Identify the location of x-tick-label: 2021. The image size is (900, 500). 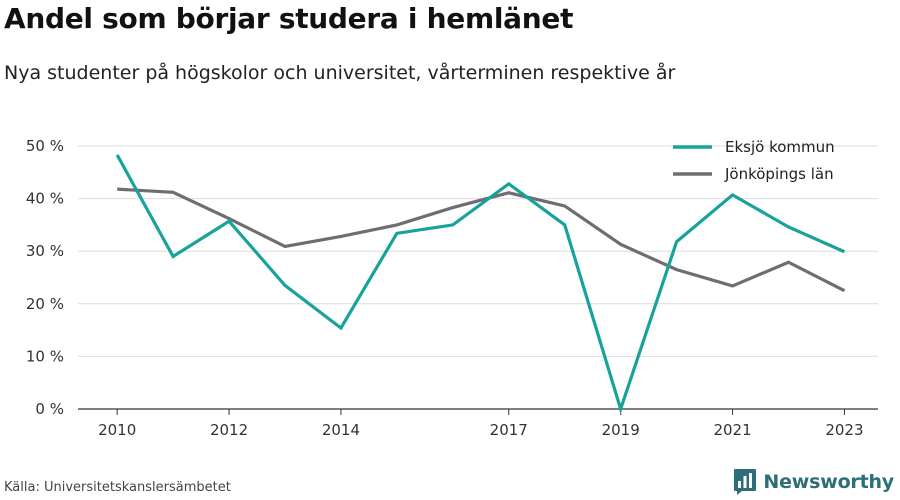
(732, 430).